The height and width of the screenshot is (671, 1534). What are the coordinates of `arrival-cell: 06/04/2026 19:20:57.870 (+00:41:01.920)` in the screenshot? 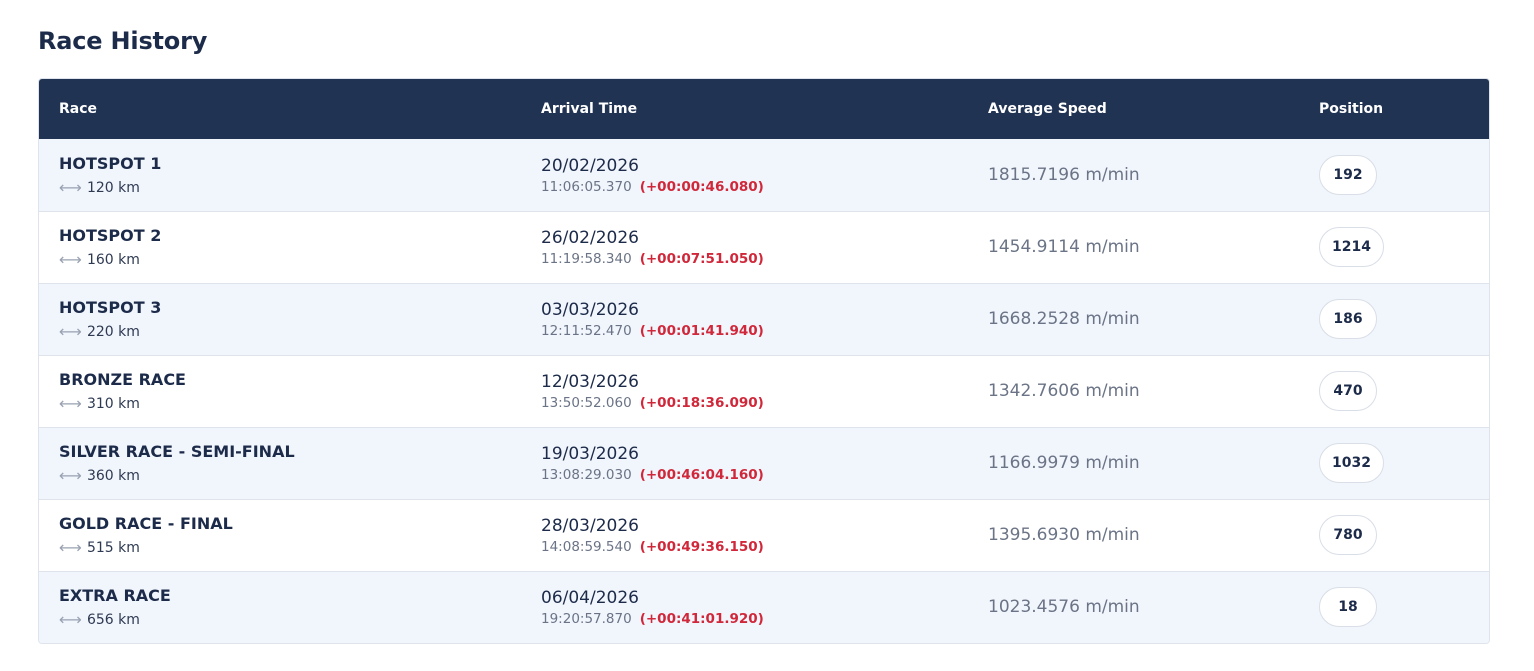 It's located at (744, 607).